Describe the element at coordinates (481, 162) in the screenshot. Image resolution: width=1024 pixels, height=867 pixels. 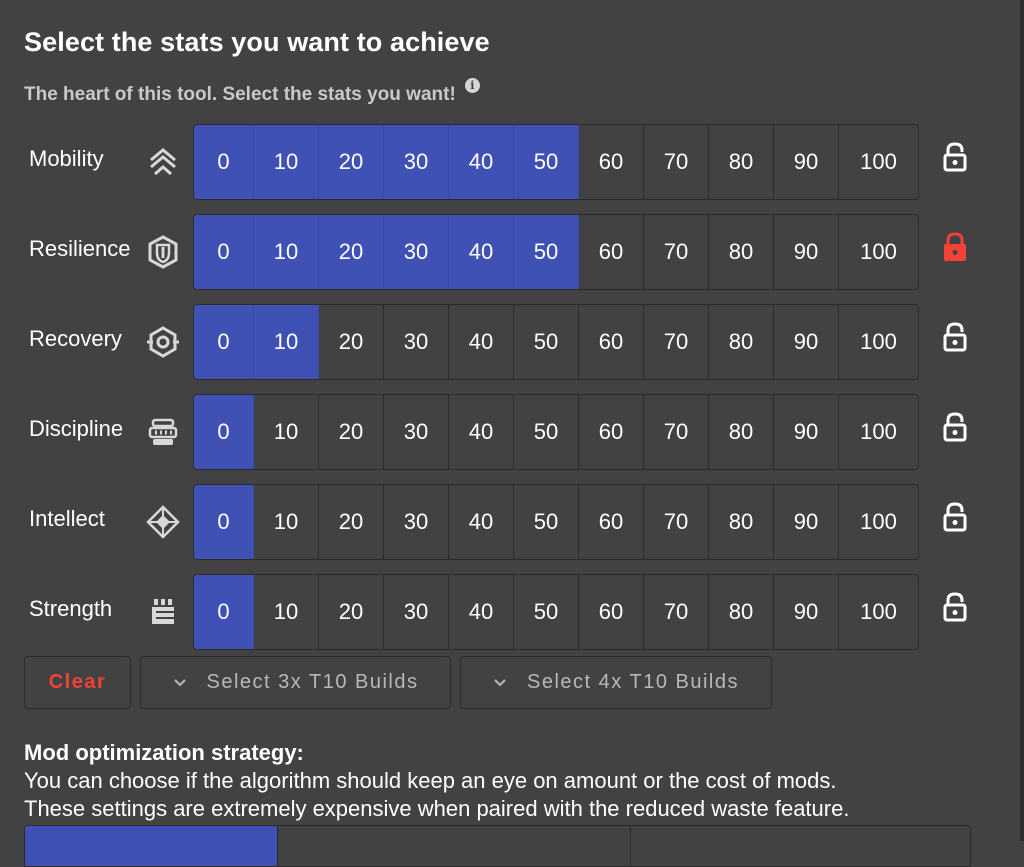
I see `stat-value-mobility-40: 40` at that location.